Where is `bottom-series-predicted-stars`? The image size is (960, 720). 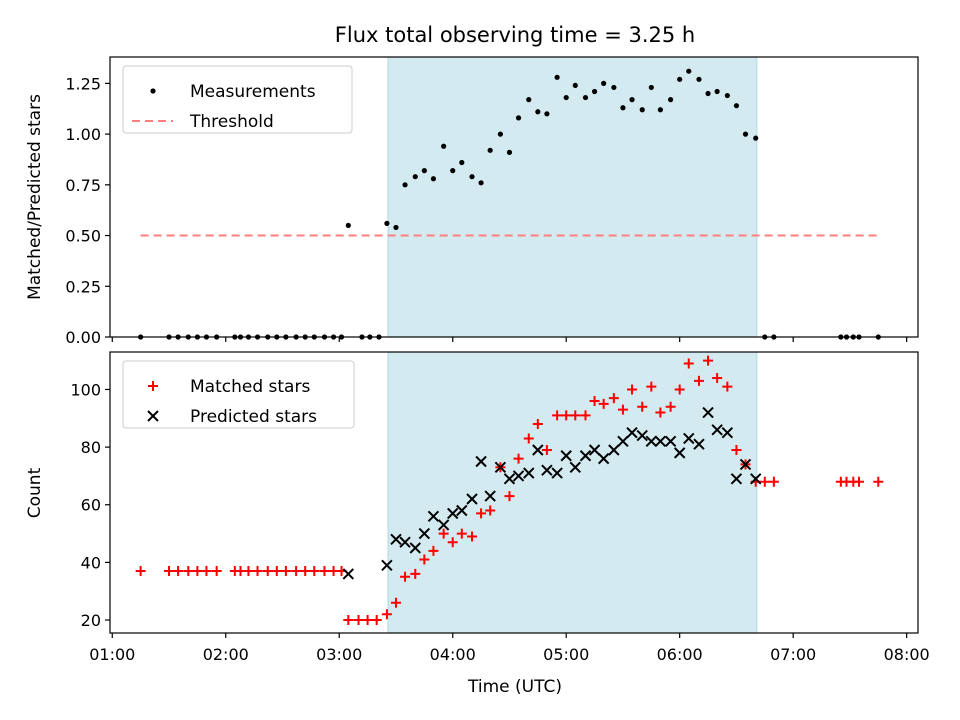
bottom-series-predicted-stars is located at coordinates (552, 493).